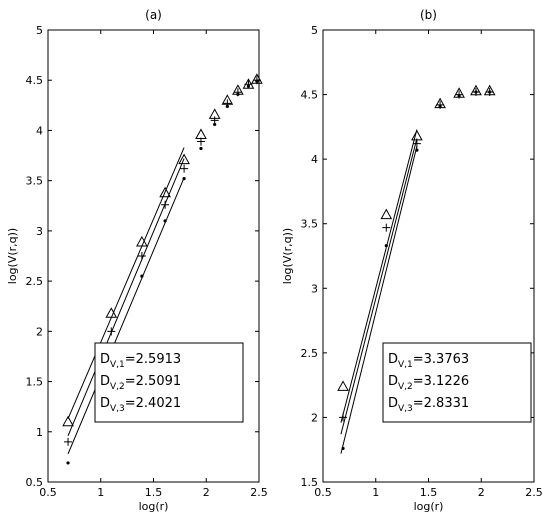 The width and height of the screenshot is (550, 522). Describe the element at coordinates (441, 359) in the screenshot. I see `legend-value: =3.3763` at that location.